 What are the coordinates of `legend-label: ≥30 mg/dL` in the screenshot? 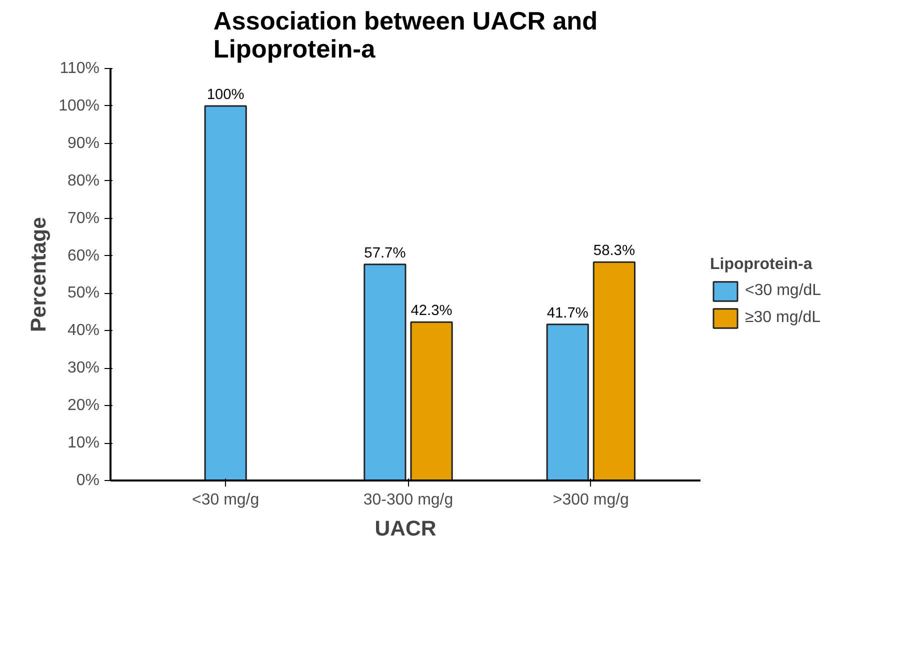 It's located at (782, 318).